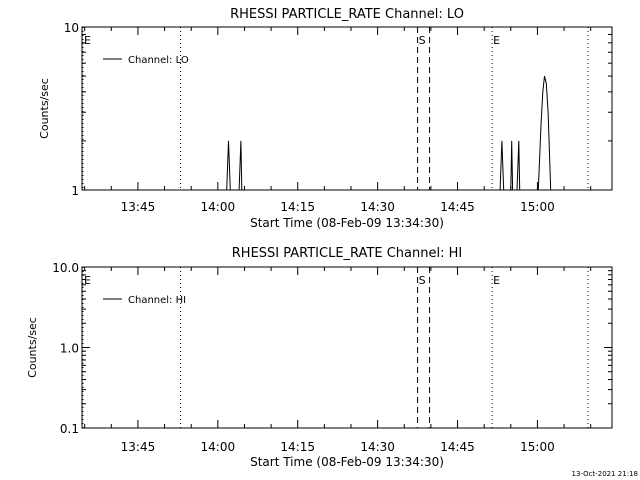 This screenshot has height=480, width=640. What do you see at coordinates (347, 253) in the screenshot?
I see `chart-title: RHESSI PARTICLE_RATE Channel: HI` at bounding box center [347, 253].